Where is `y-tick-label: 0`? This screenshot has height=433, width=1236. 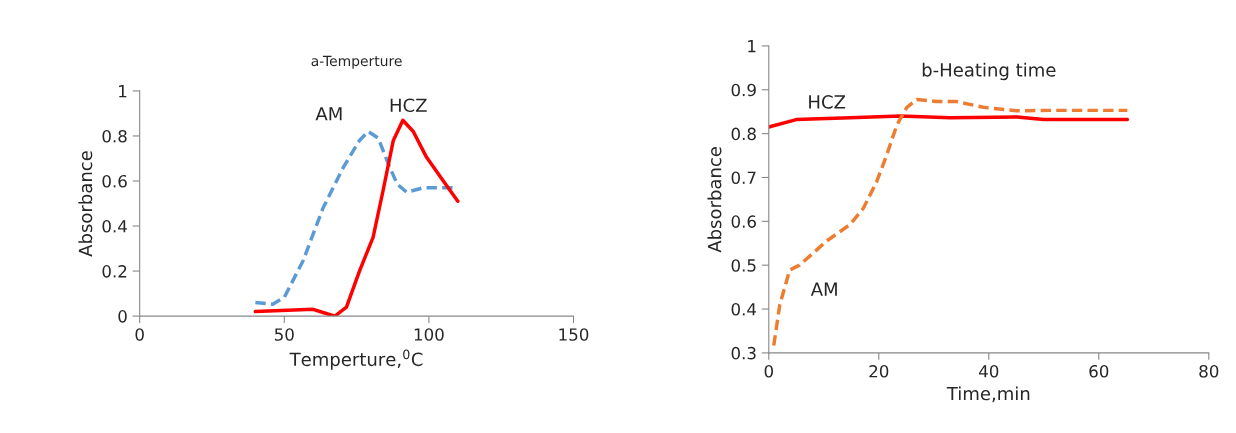 y-tick-label: 0 is located at coordinates (122, 316).